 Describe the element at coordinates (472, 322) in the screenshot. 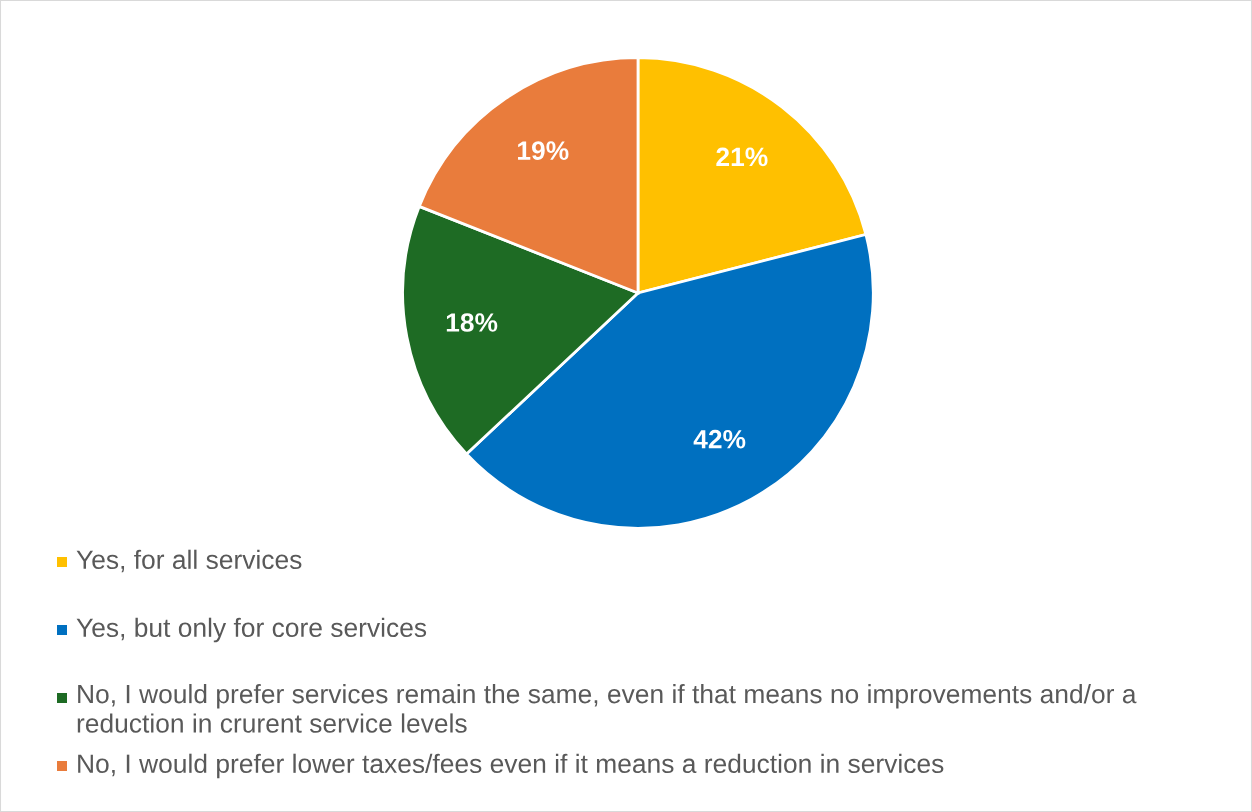

I see `data-label: 18%` at that location.